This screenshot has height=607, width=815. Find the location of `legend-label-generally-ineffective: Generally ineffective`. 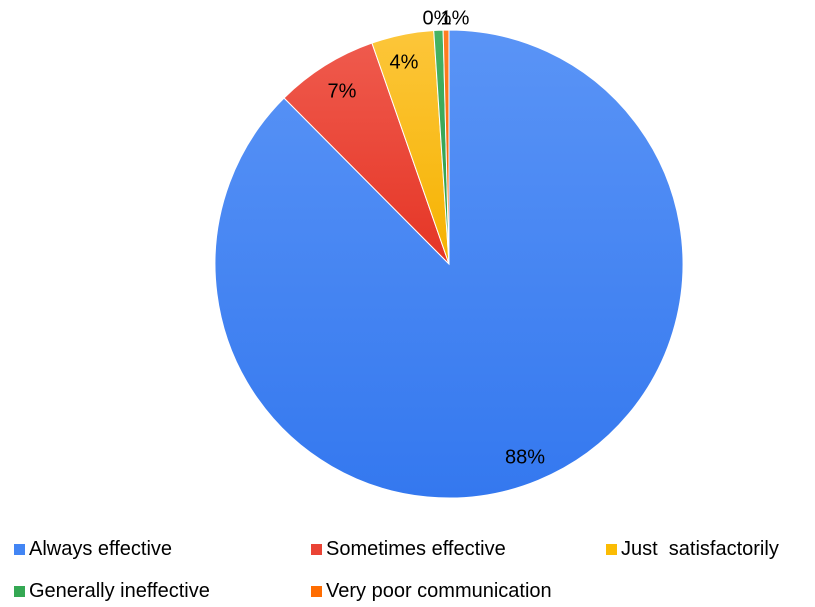

legend-label-generally-ineffective: Generally ineffective is located at coordinates (119, 591).